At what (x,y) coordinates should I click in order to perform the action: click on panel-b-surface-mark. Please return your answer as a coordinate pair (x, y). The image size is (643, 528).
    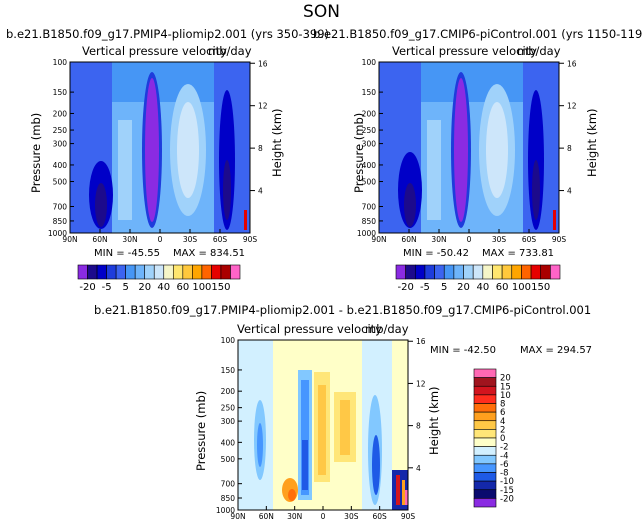
    Looking at the image, I should click on (554, 220).